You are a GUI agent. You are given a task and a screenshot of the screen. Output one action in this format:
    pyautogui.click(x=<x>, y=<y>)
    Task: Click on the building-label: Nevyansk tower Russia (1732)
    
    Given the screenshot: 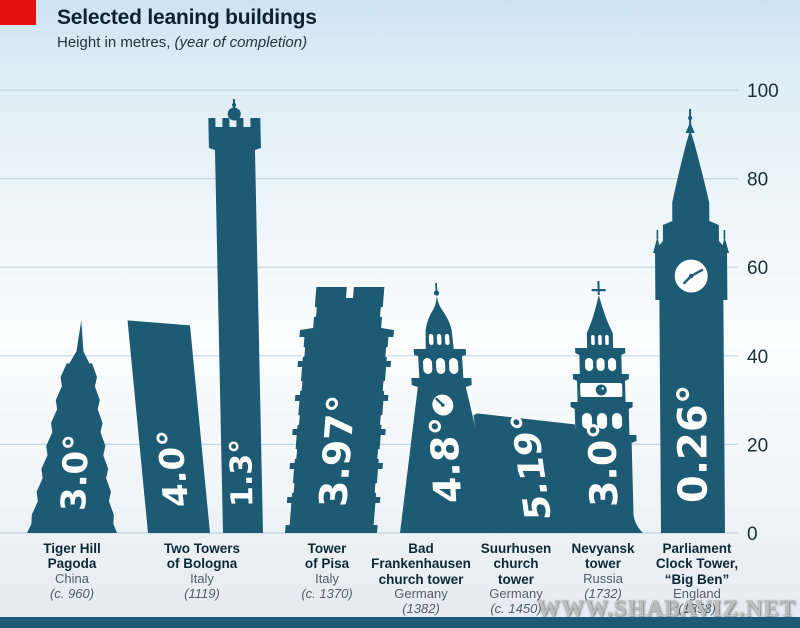 What is the action you would take?
    pyautogui.click(x=603, y=571)
    